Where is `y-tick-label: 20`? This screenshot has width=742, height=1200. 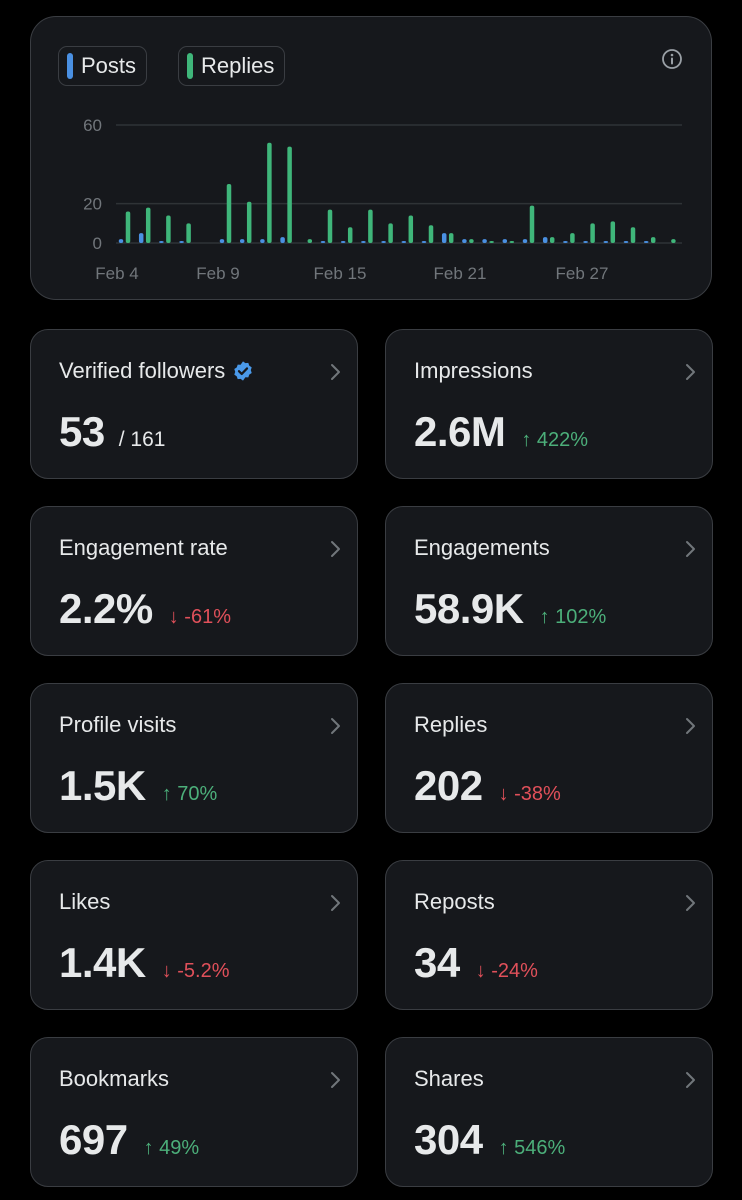 y-tick-label: 20 is located at coordinates (92, 204).